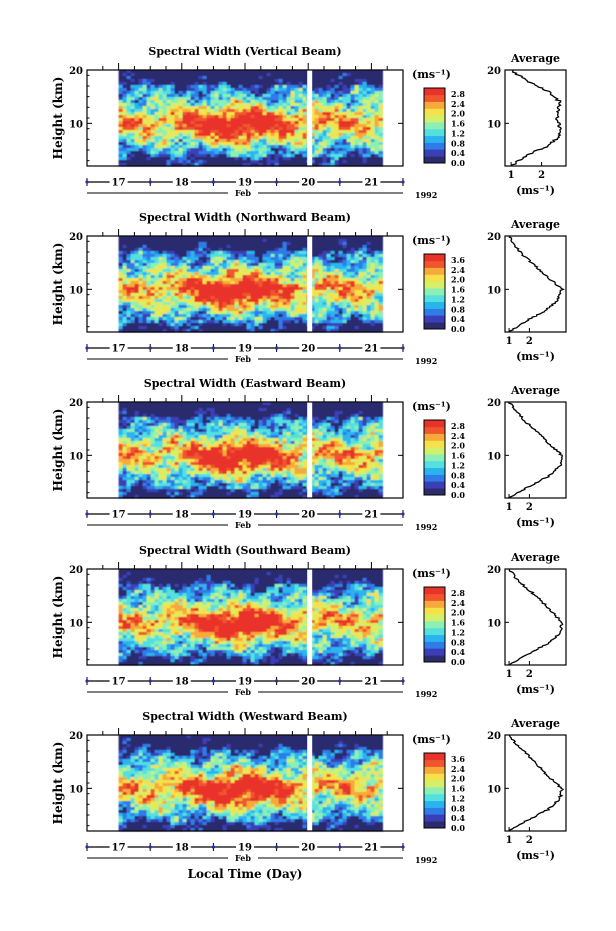 This screenshot has width=616, height=931. What do you see at coordinates (434, 319) in the screenshot?
I see `colorbar-swatch` at bounding box center [434, 319].